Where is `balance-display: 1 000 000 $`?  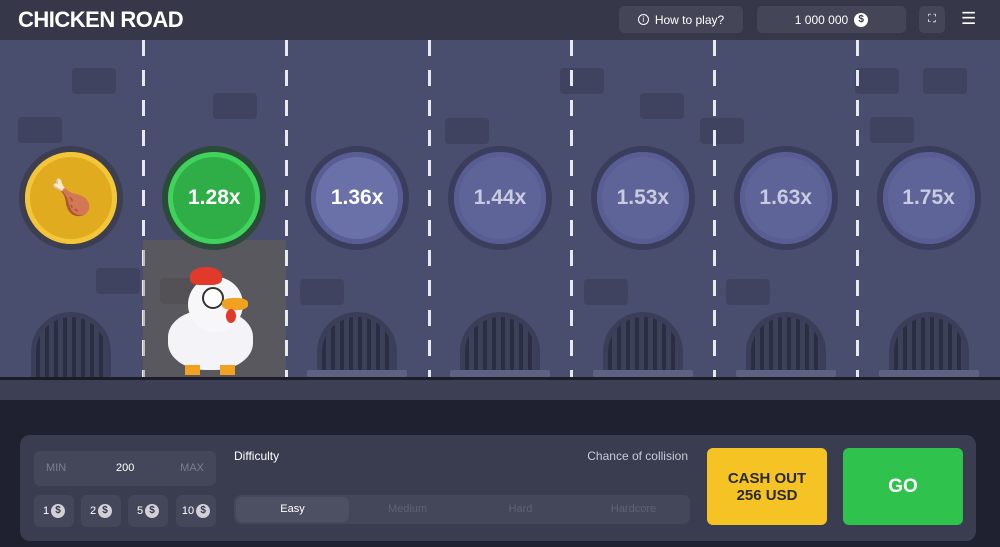
balance-display: 1 000 000 $ is located at coordinates (831, 19).